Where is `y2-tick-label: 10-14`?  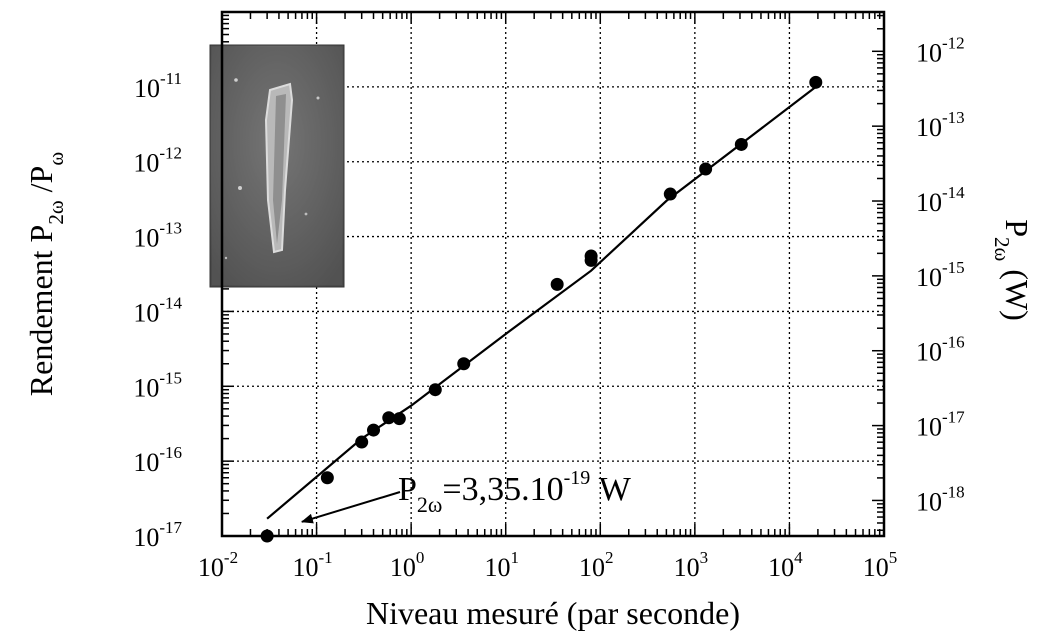 y2-tick-label: 10-14 is located at coordinates (940, 200).